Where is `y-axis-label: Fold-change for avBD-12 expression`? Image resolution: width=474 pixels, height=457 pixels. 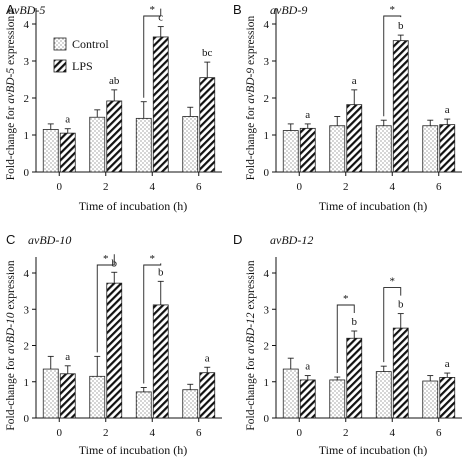
y-axis-label: Fold-change for avBD-12 expression is located at coordinates (251, 345).